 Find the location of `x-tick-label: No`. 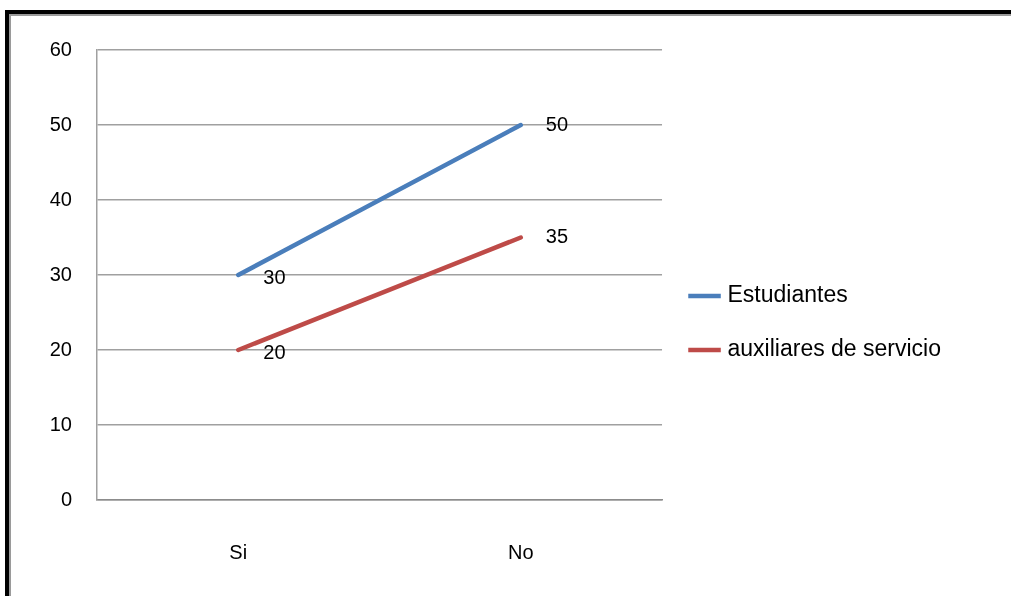

x-tick-label: No is located at coordinates (520, 551).